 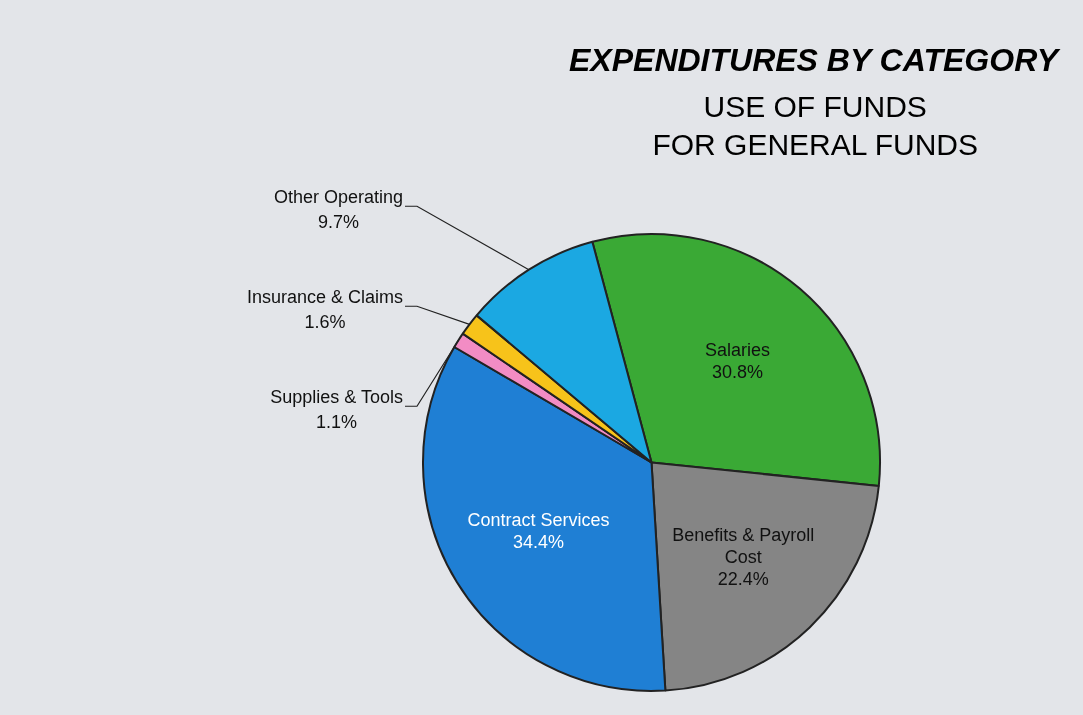 What do you see at coordinates (539, 541) in the screenshot?
I see `data-label: 34.4%` at bounding box center [539, 541].